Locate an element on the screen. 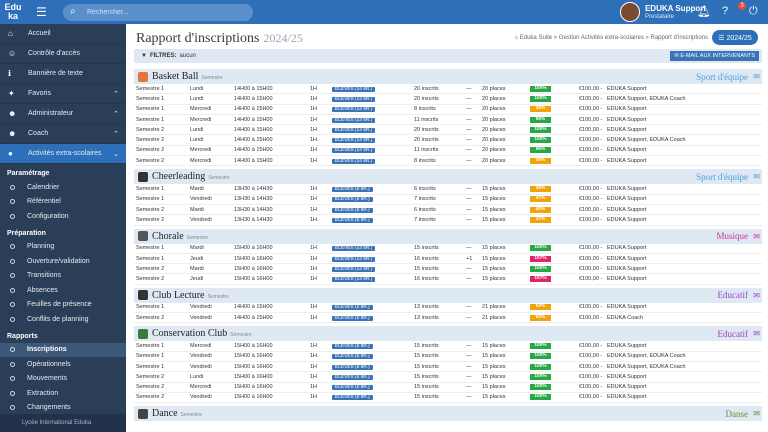 The image size is (768, 432). menu-toggle-icon: ☰ is located at coordinates (41, 12).